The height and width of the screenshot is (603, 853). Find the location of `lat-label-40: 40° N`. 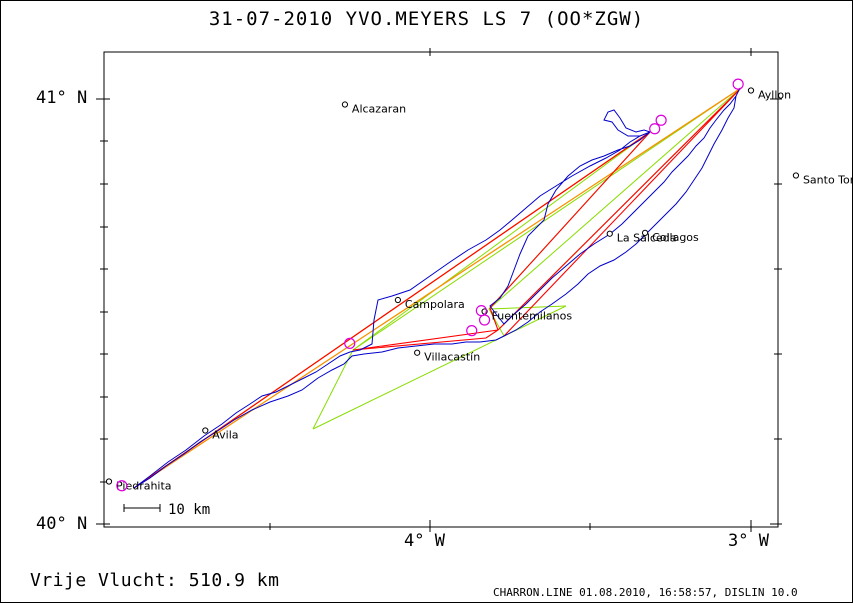

lat-label-40: 40° N is located at coordinates (62, 524).